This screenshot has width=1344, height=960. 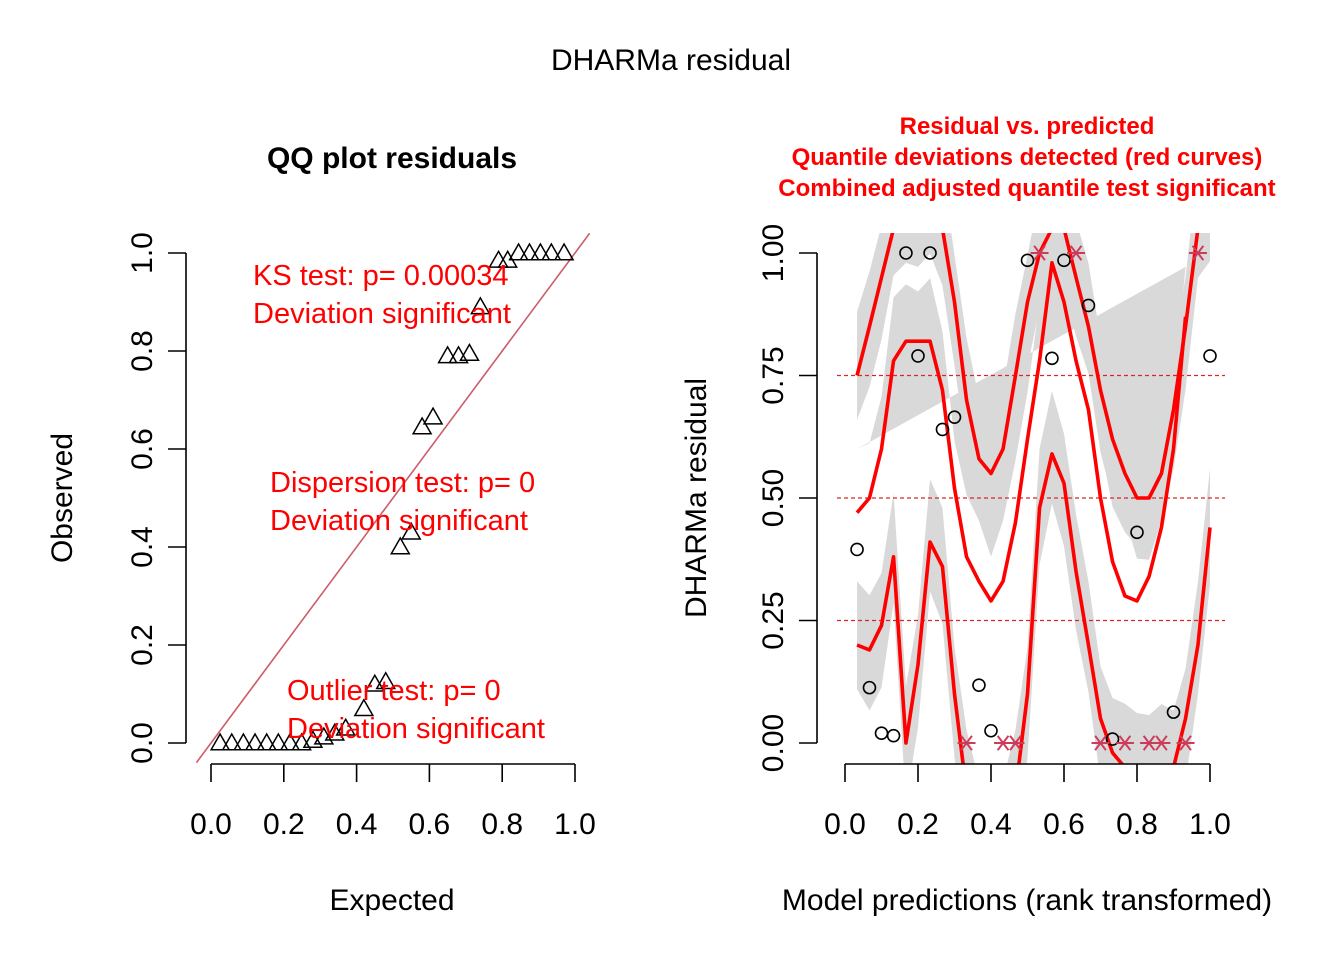 What do you see at coordinates (1137, 824) in the screenshot?
I see `residual-x-tick-label: 0.8` at bounding box center [1137, 824].